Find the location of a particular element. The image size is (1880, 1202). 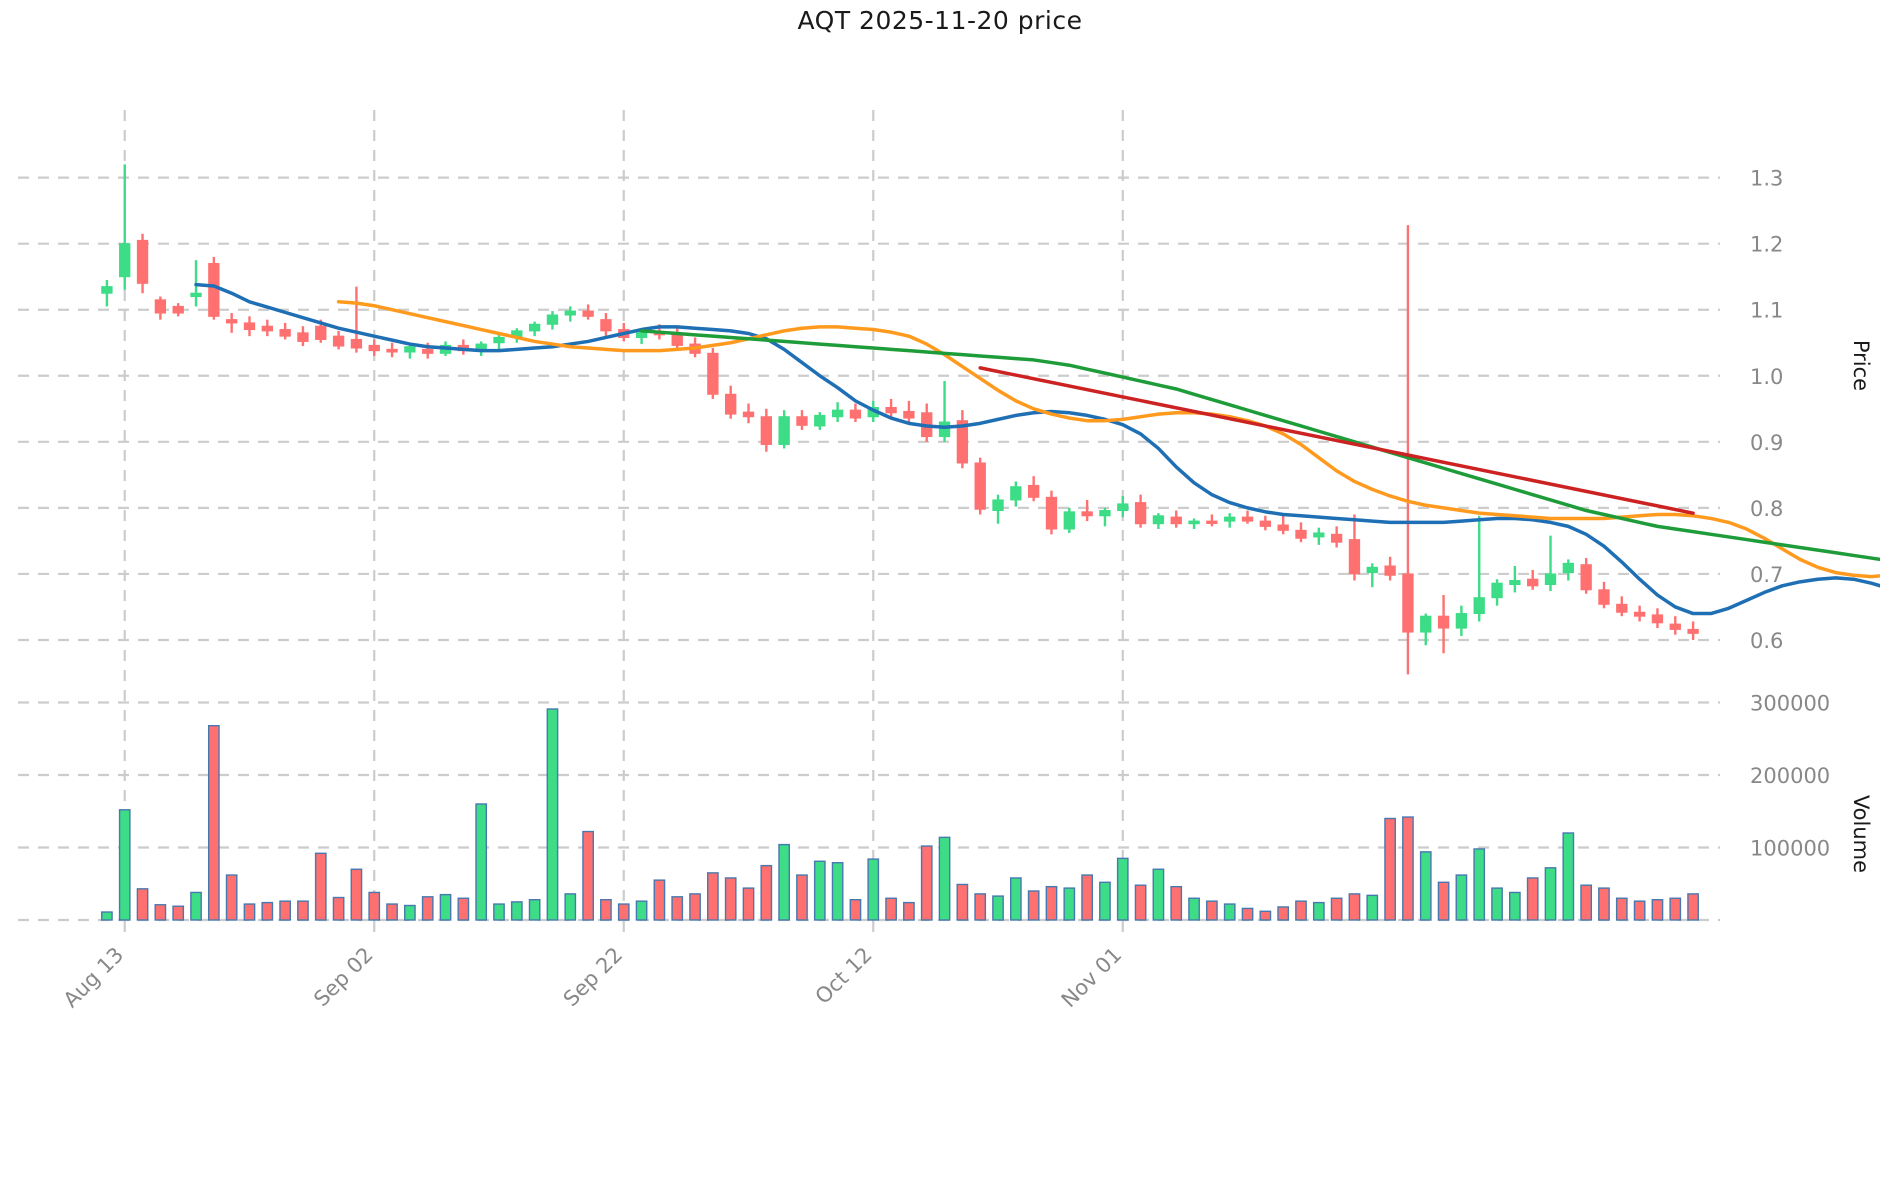

price-tick-label: 0.7 is located at coordinates (1766, 575).